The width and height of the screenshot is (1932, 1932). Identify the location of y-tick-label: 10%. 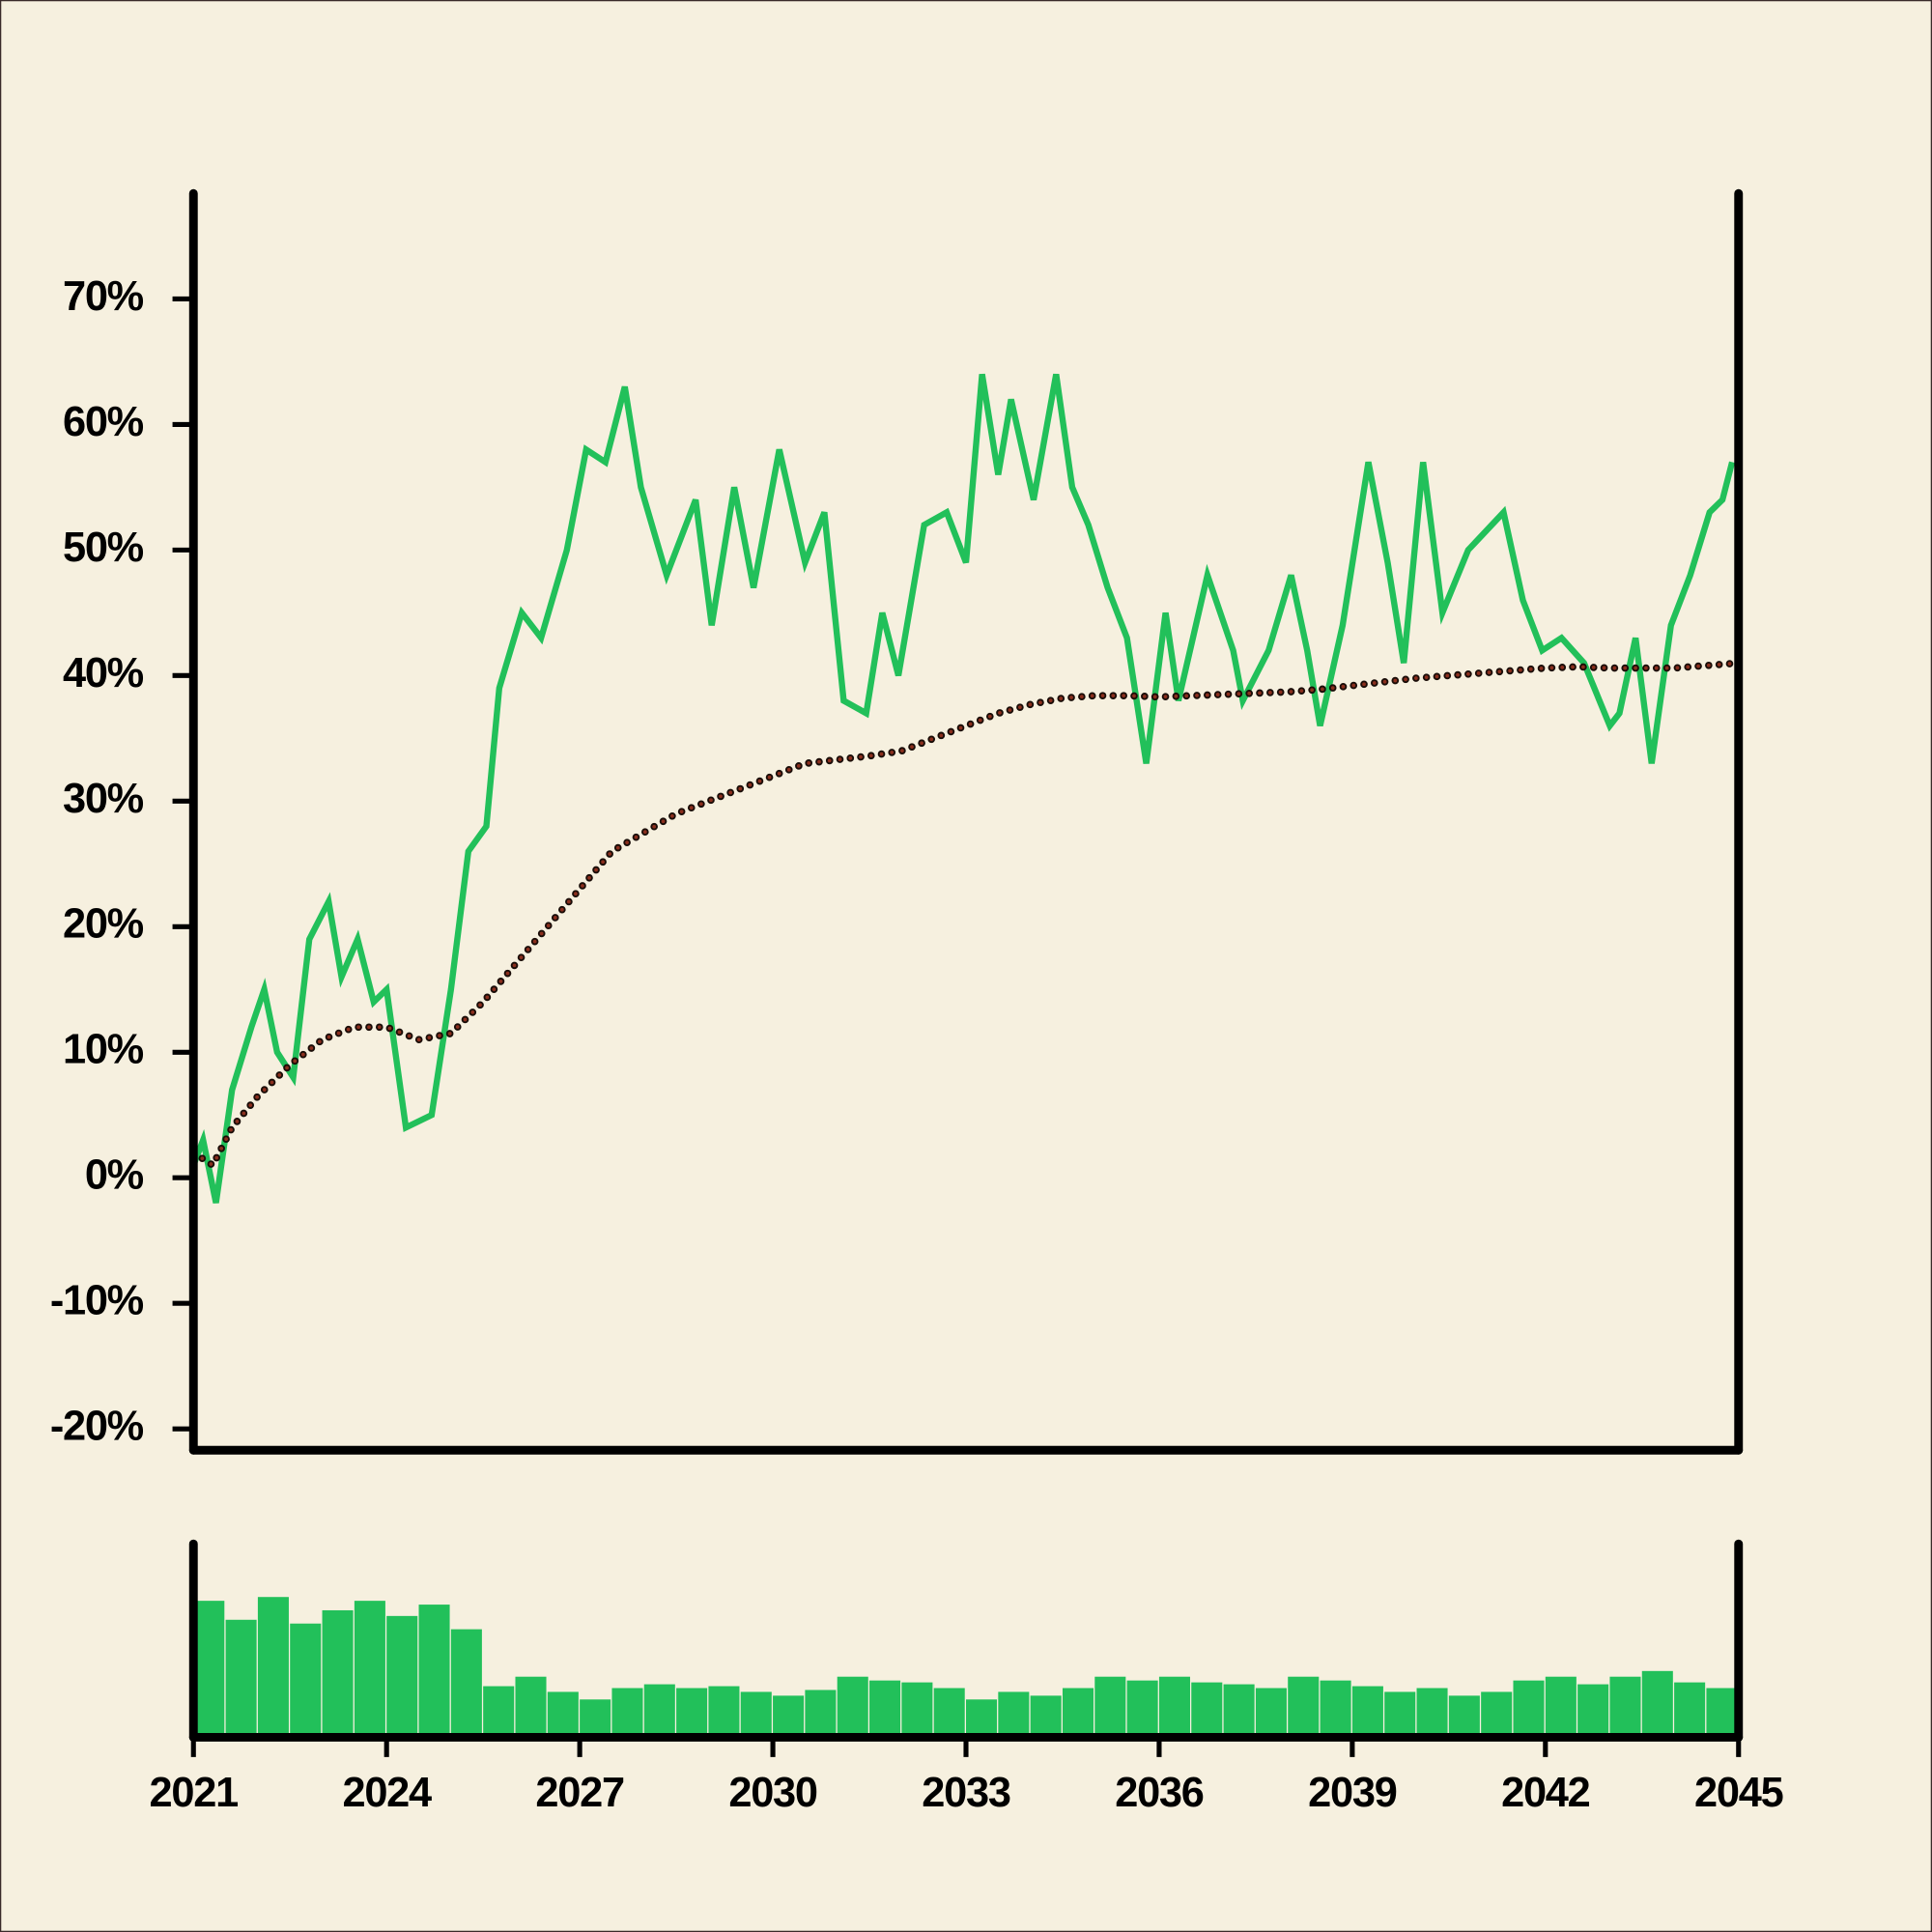
(103, 1050).